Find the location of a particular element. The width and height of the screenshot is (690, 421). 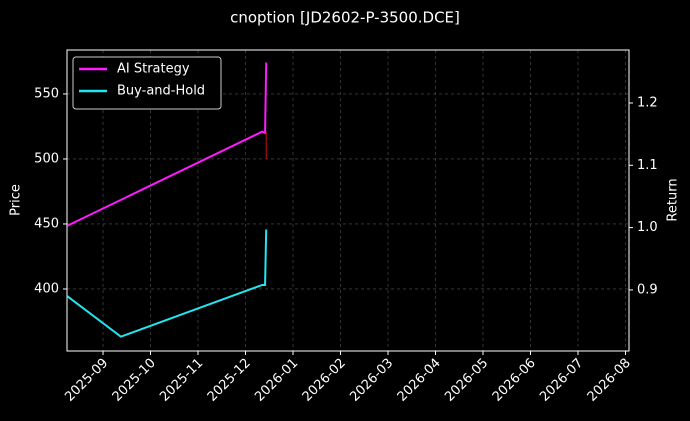

x-tick-label: 2026-01 is located at coordinates (276, 380).